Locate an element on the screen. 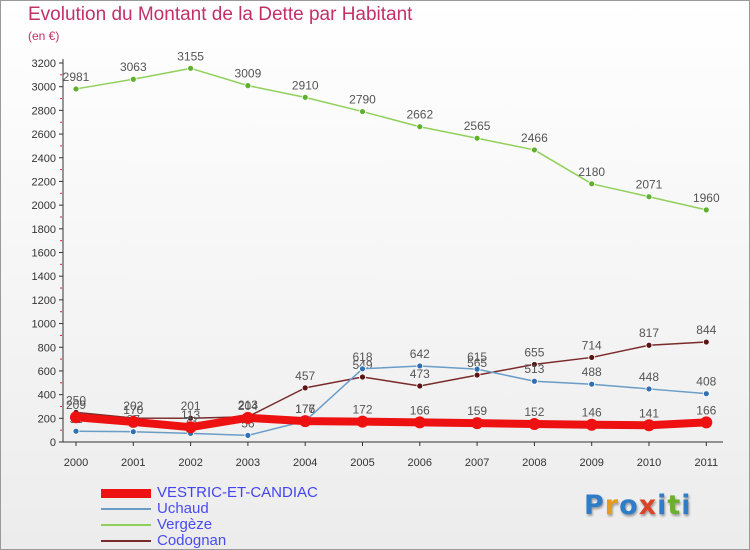 The width and height of the screenshot is (750, 550). data-label: 2910 is located at coordinates (305, 85).